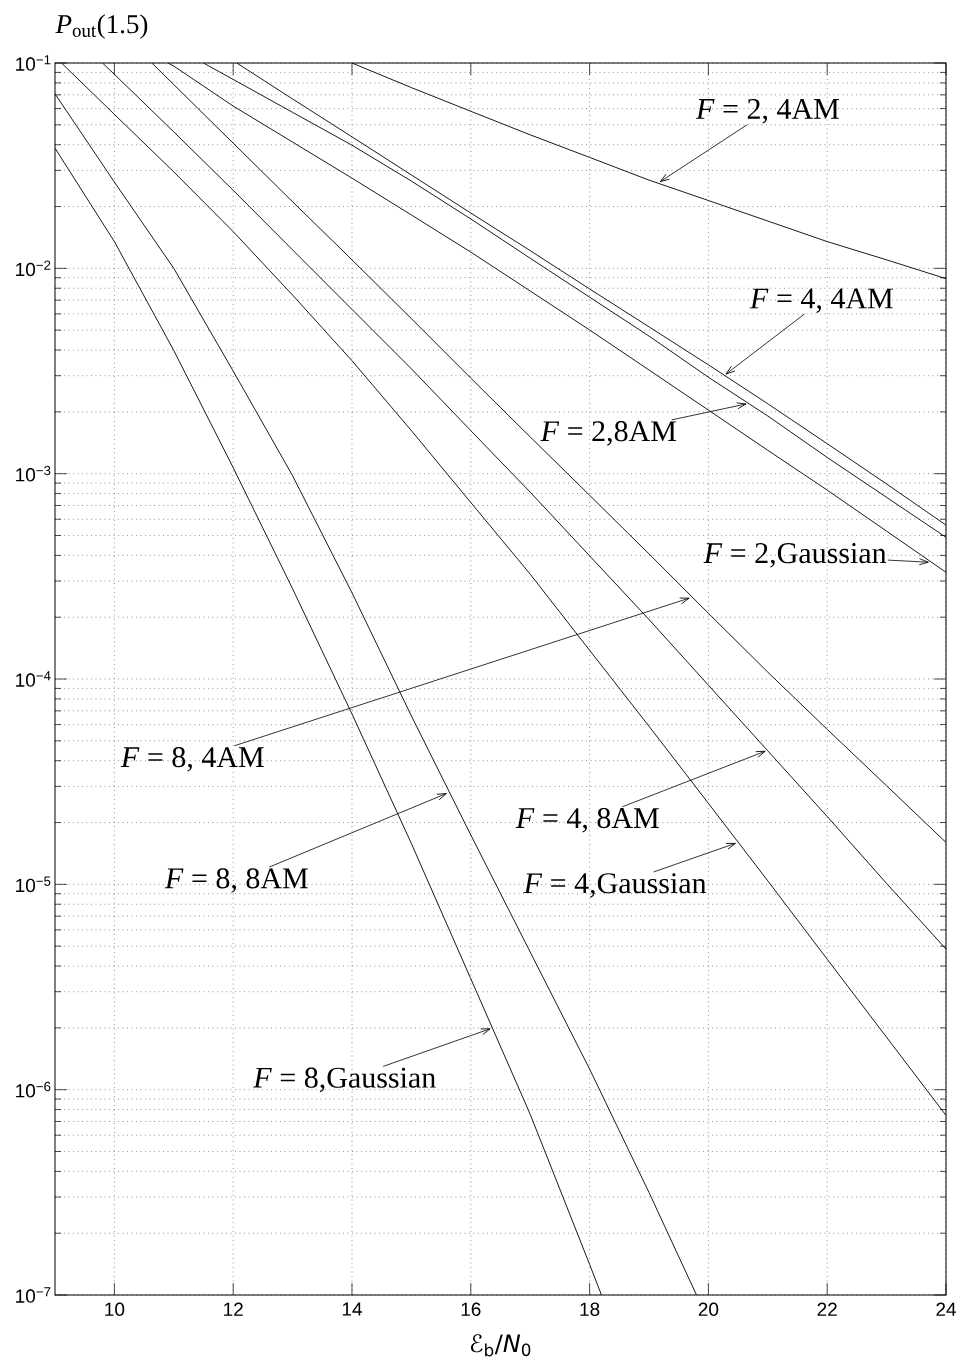  I want to click on annotation: F = 2,Gaussian, so click(795, 555).